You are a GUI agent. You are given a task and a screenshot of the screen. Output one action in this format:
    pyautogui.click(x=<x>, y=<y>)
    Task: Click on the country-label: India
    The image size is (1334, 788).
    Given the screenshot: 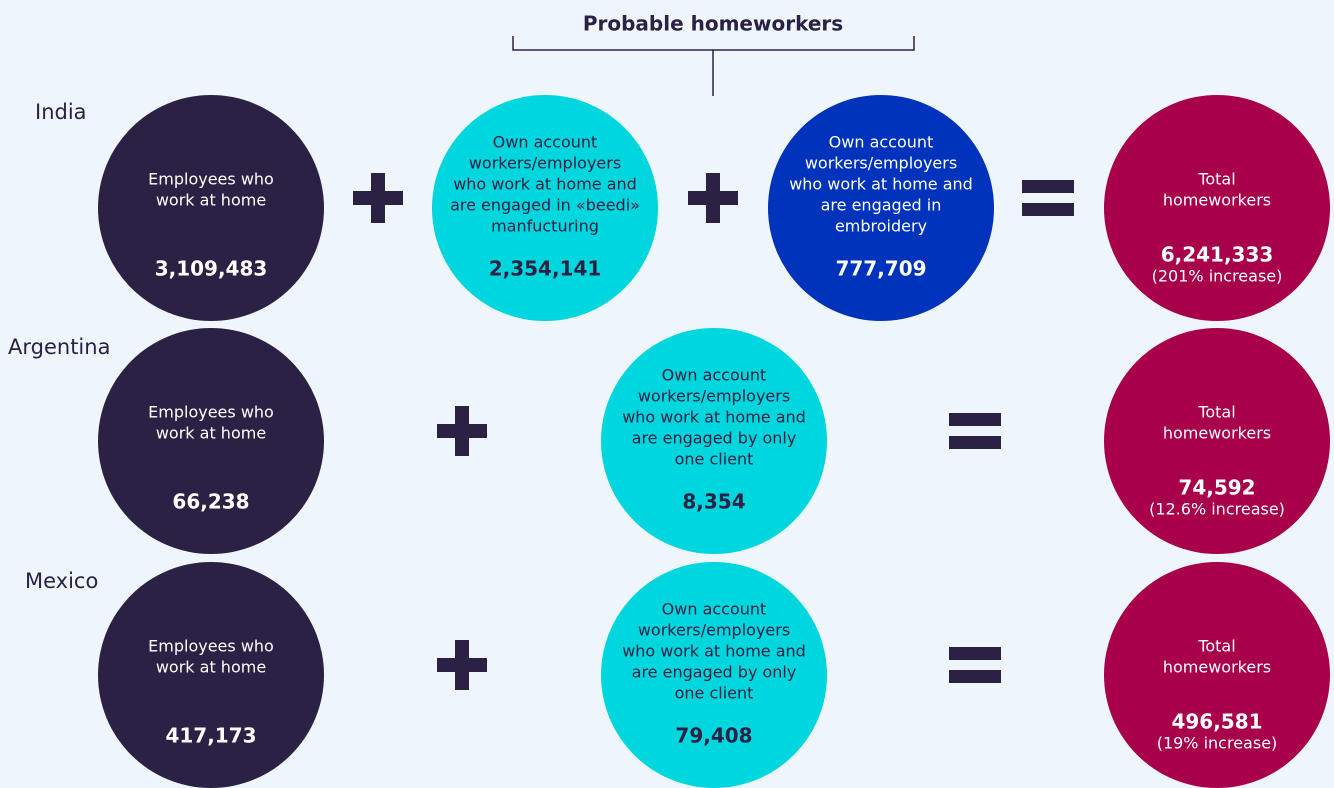 What is the action you would take?
    pyautogui.click(x=61, y=112)
    